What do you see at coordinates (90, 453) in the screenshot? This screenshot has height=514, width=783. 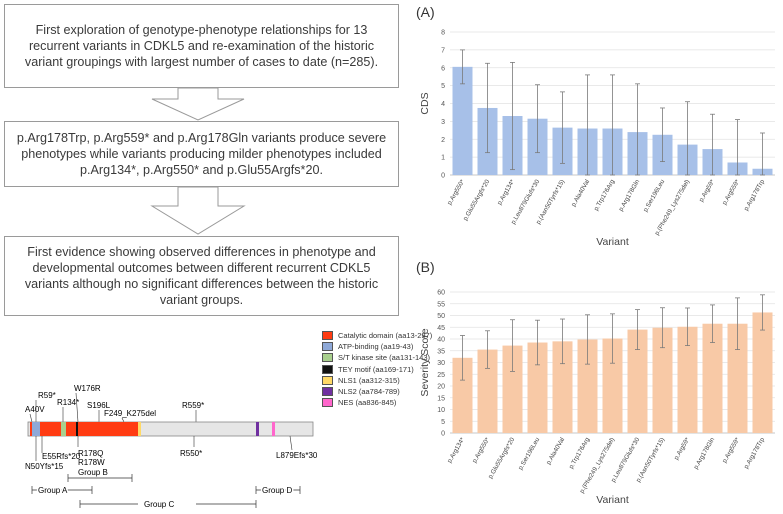 I see `variant-label-r178q: R178Q` at bounding box center [90, 453].